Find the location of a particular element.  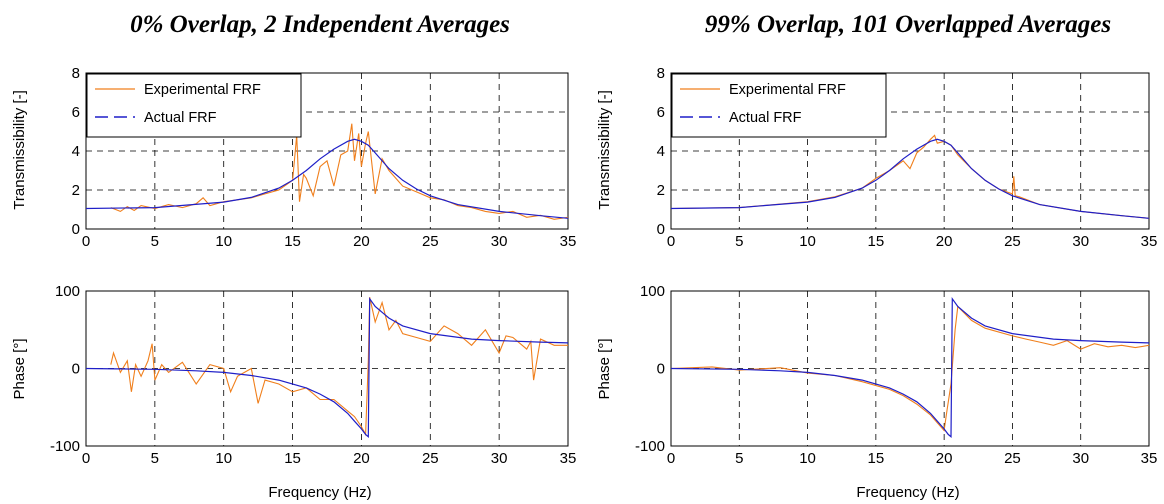

chart-title-left: 0% Overlap, 2 Independent Averages is located at coordinates (320, 24).